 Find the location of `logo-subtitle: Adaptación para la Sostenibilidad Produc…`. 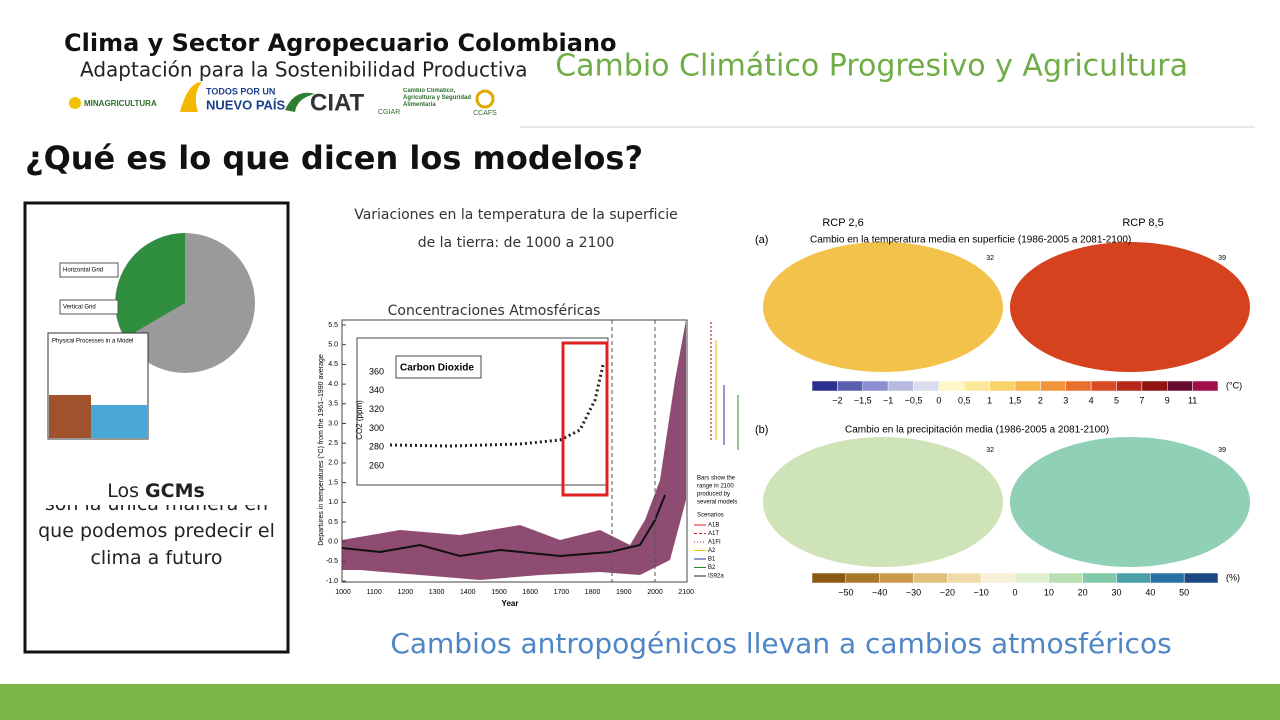

logo-subtitle: Adaptación para la Sostenibilidad Produc… is located at coordinates (304, 70).